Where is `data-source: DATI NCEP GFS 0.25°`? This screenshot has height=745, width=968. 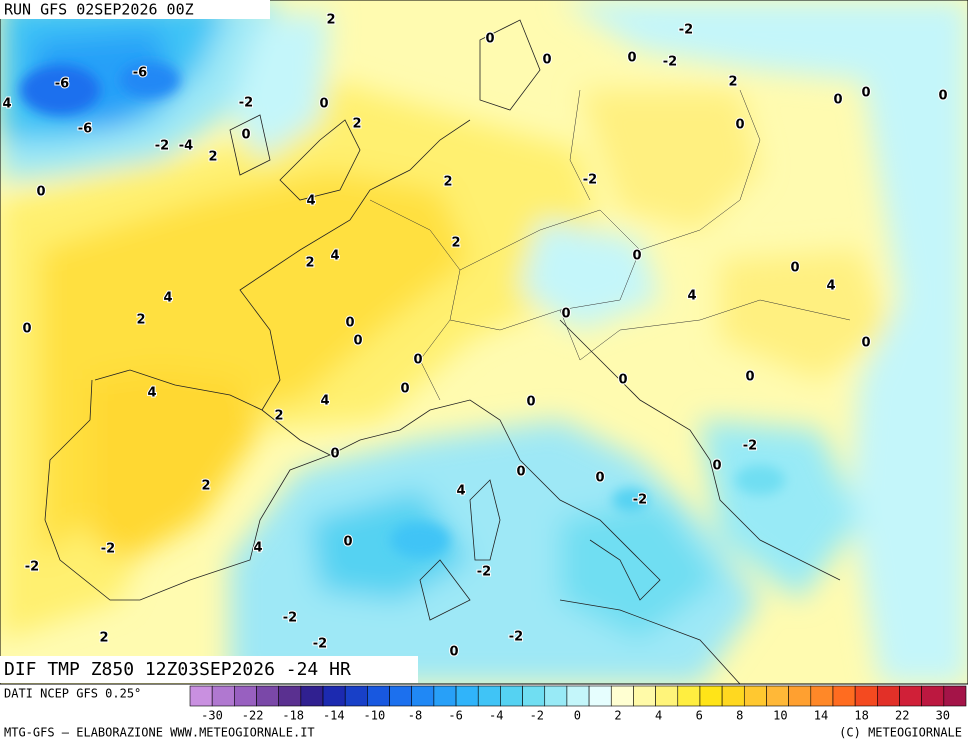 data-source: DATI NCEP GFS 0.25° is located at coordinates (72, 694).